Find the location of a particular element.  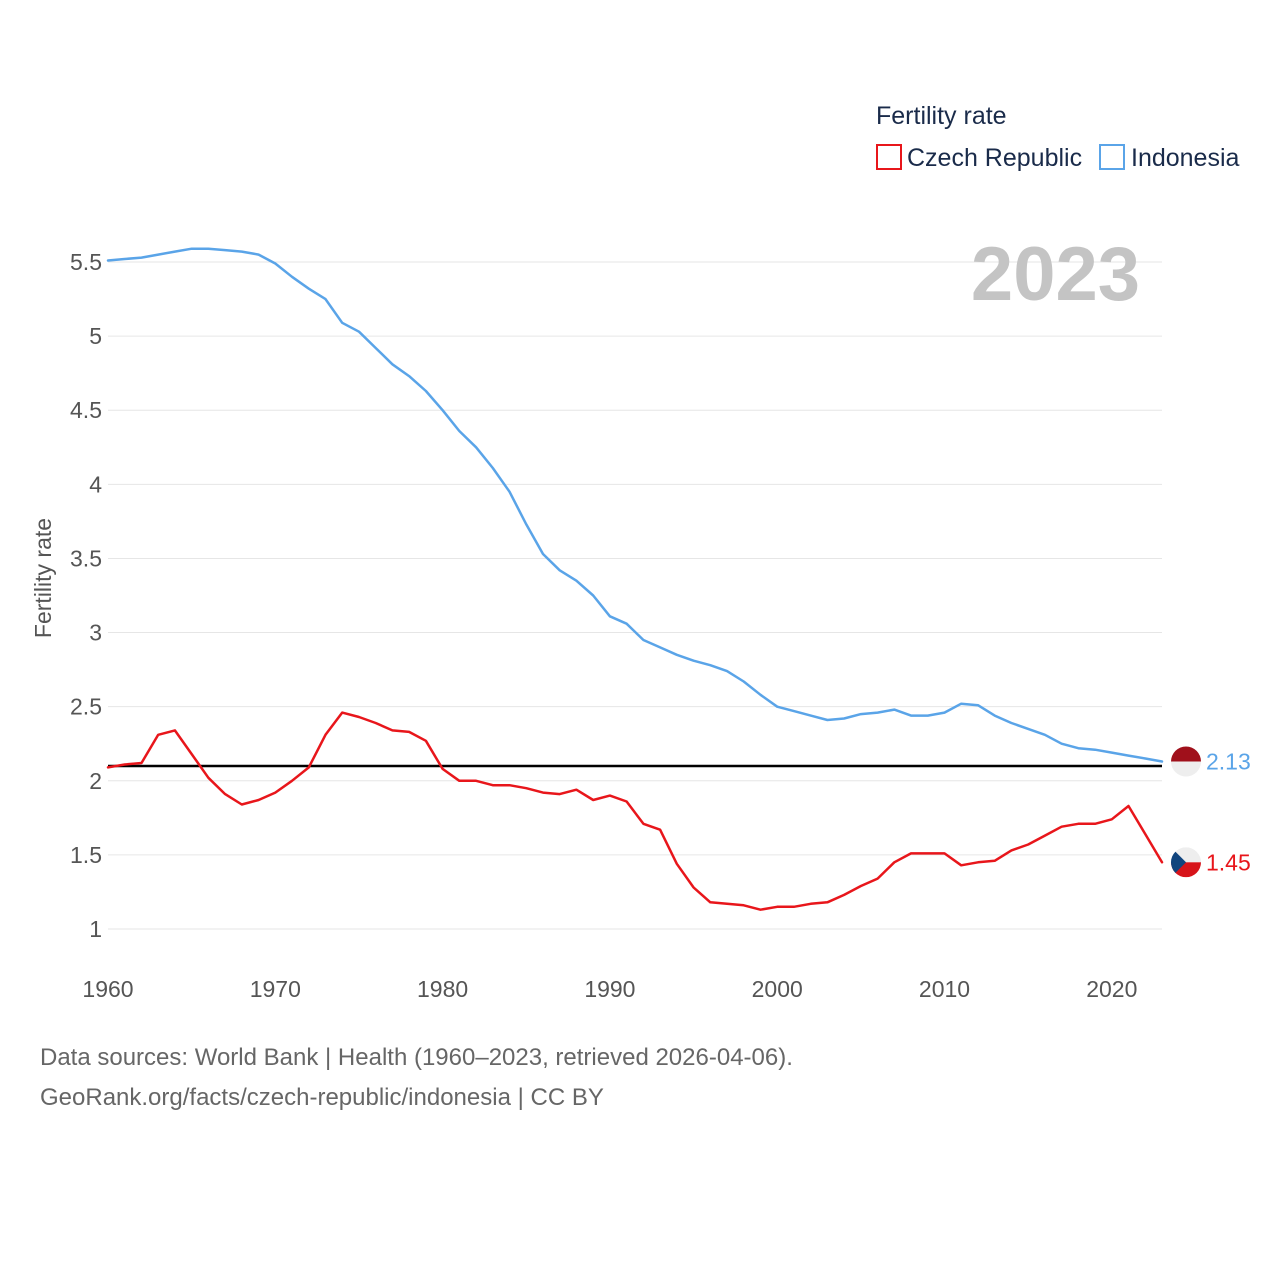

legend-title: Fertility rate is located at coordinates (941, 116).